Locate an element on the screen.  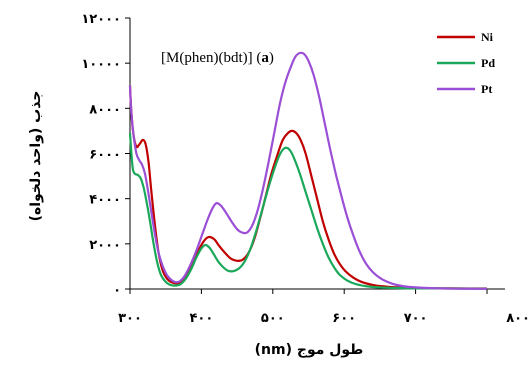
y-tick-label: ۱۰۰۰۰ is located at coordinates (101, 64).